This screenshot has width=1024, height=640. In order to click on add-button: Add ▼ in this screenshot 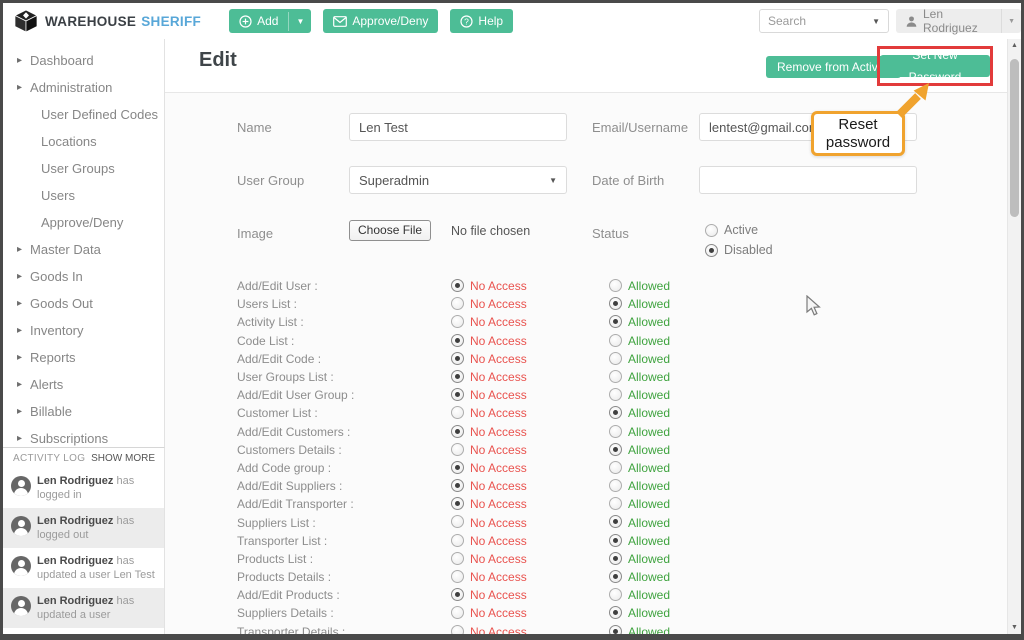, I will do `click(270, 21)`.